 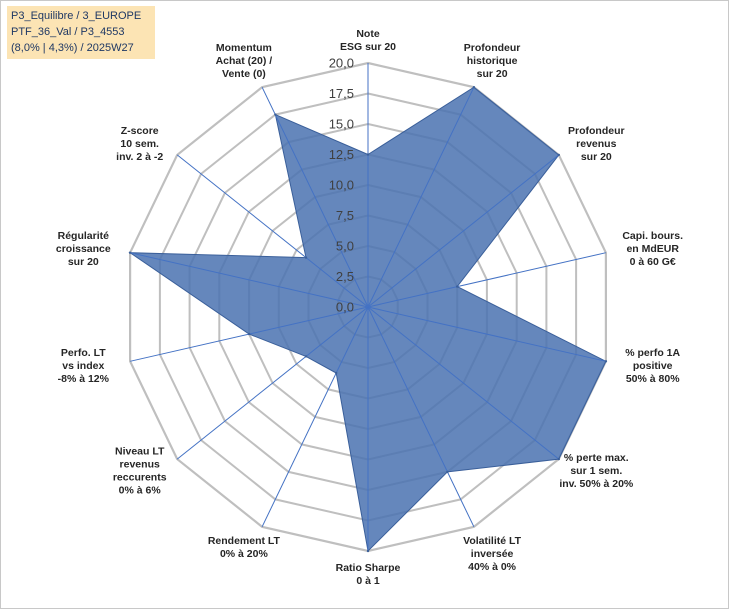 I want to click on axis-label: Niveau LT revenus reccurents 0% à 6%, so click(x=140, y=470).